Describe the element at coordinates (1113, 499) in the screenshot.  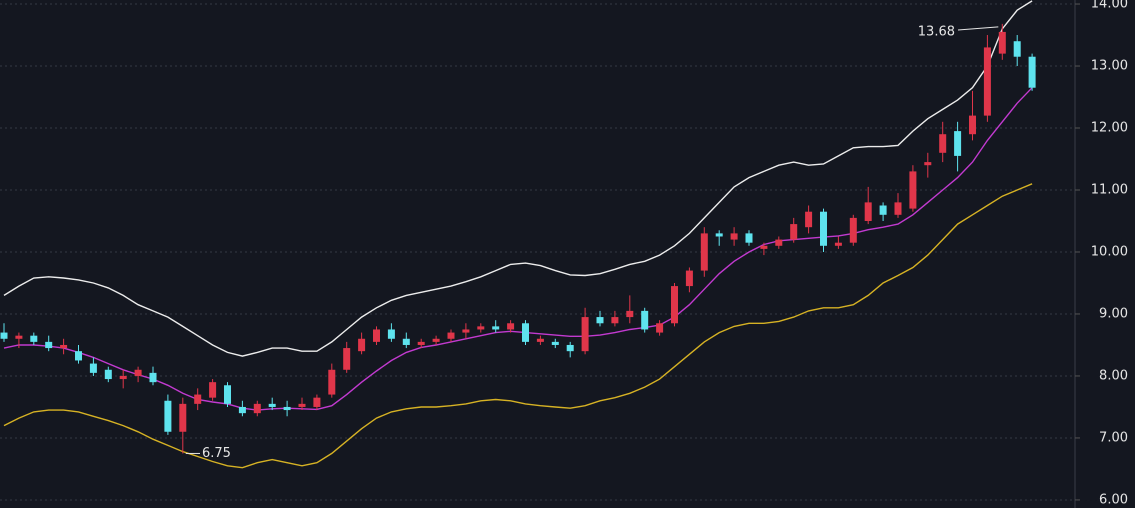
I see `y-tick-label: 6.00` at that location.